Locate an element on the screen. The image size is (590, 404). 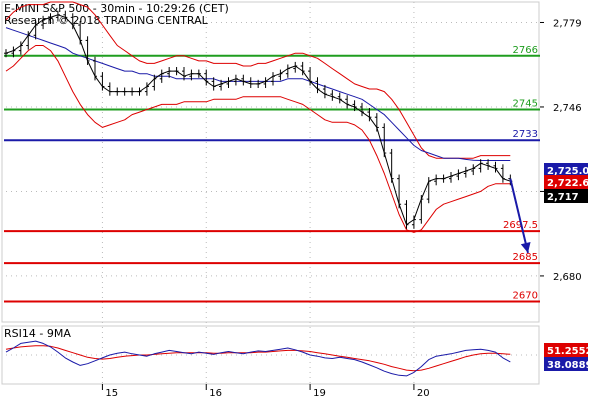
rsi-ma-line is located at coordinates (258, 358).